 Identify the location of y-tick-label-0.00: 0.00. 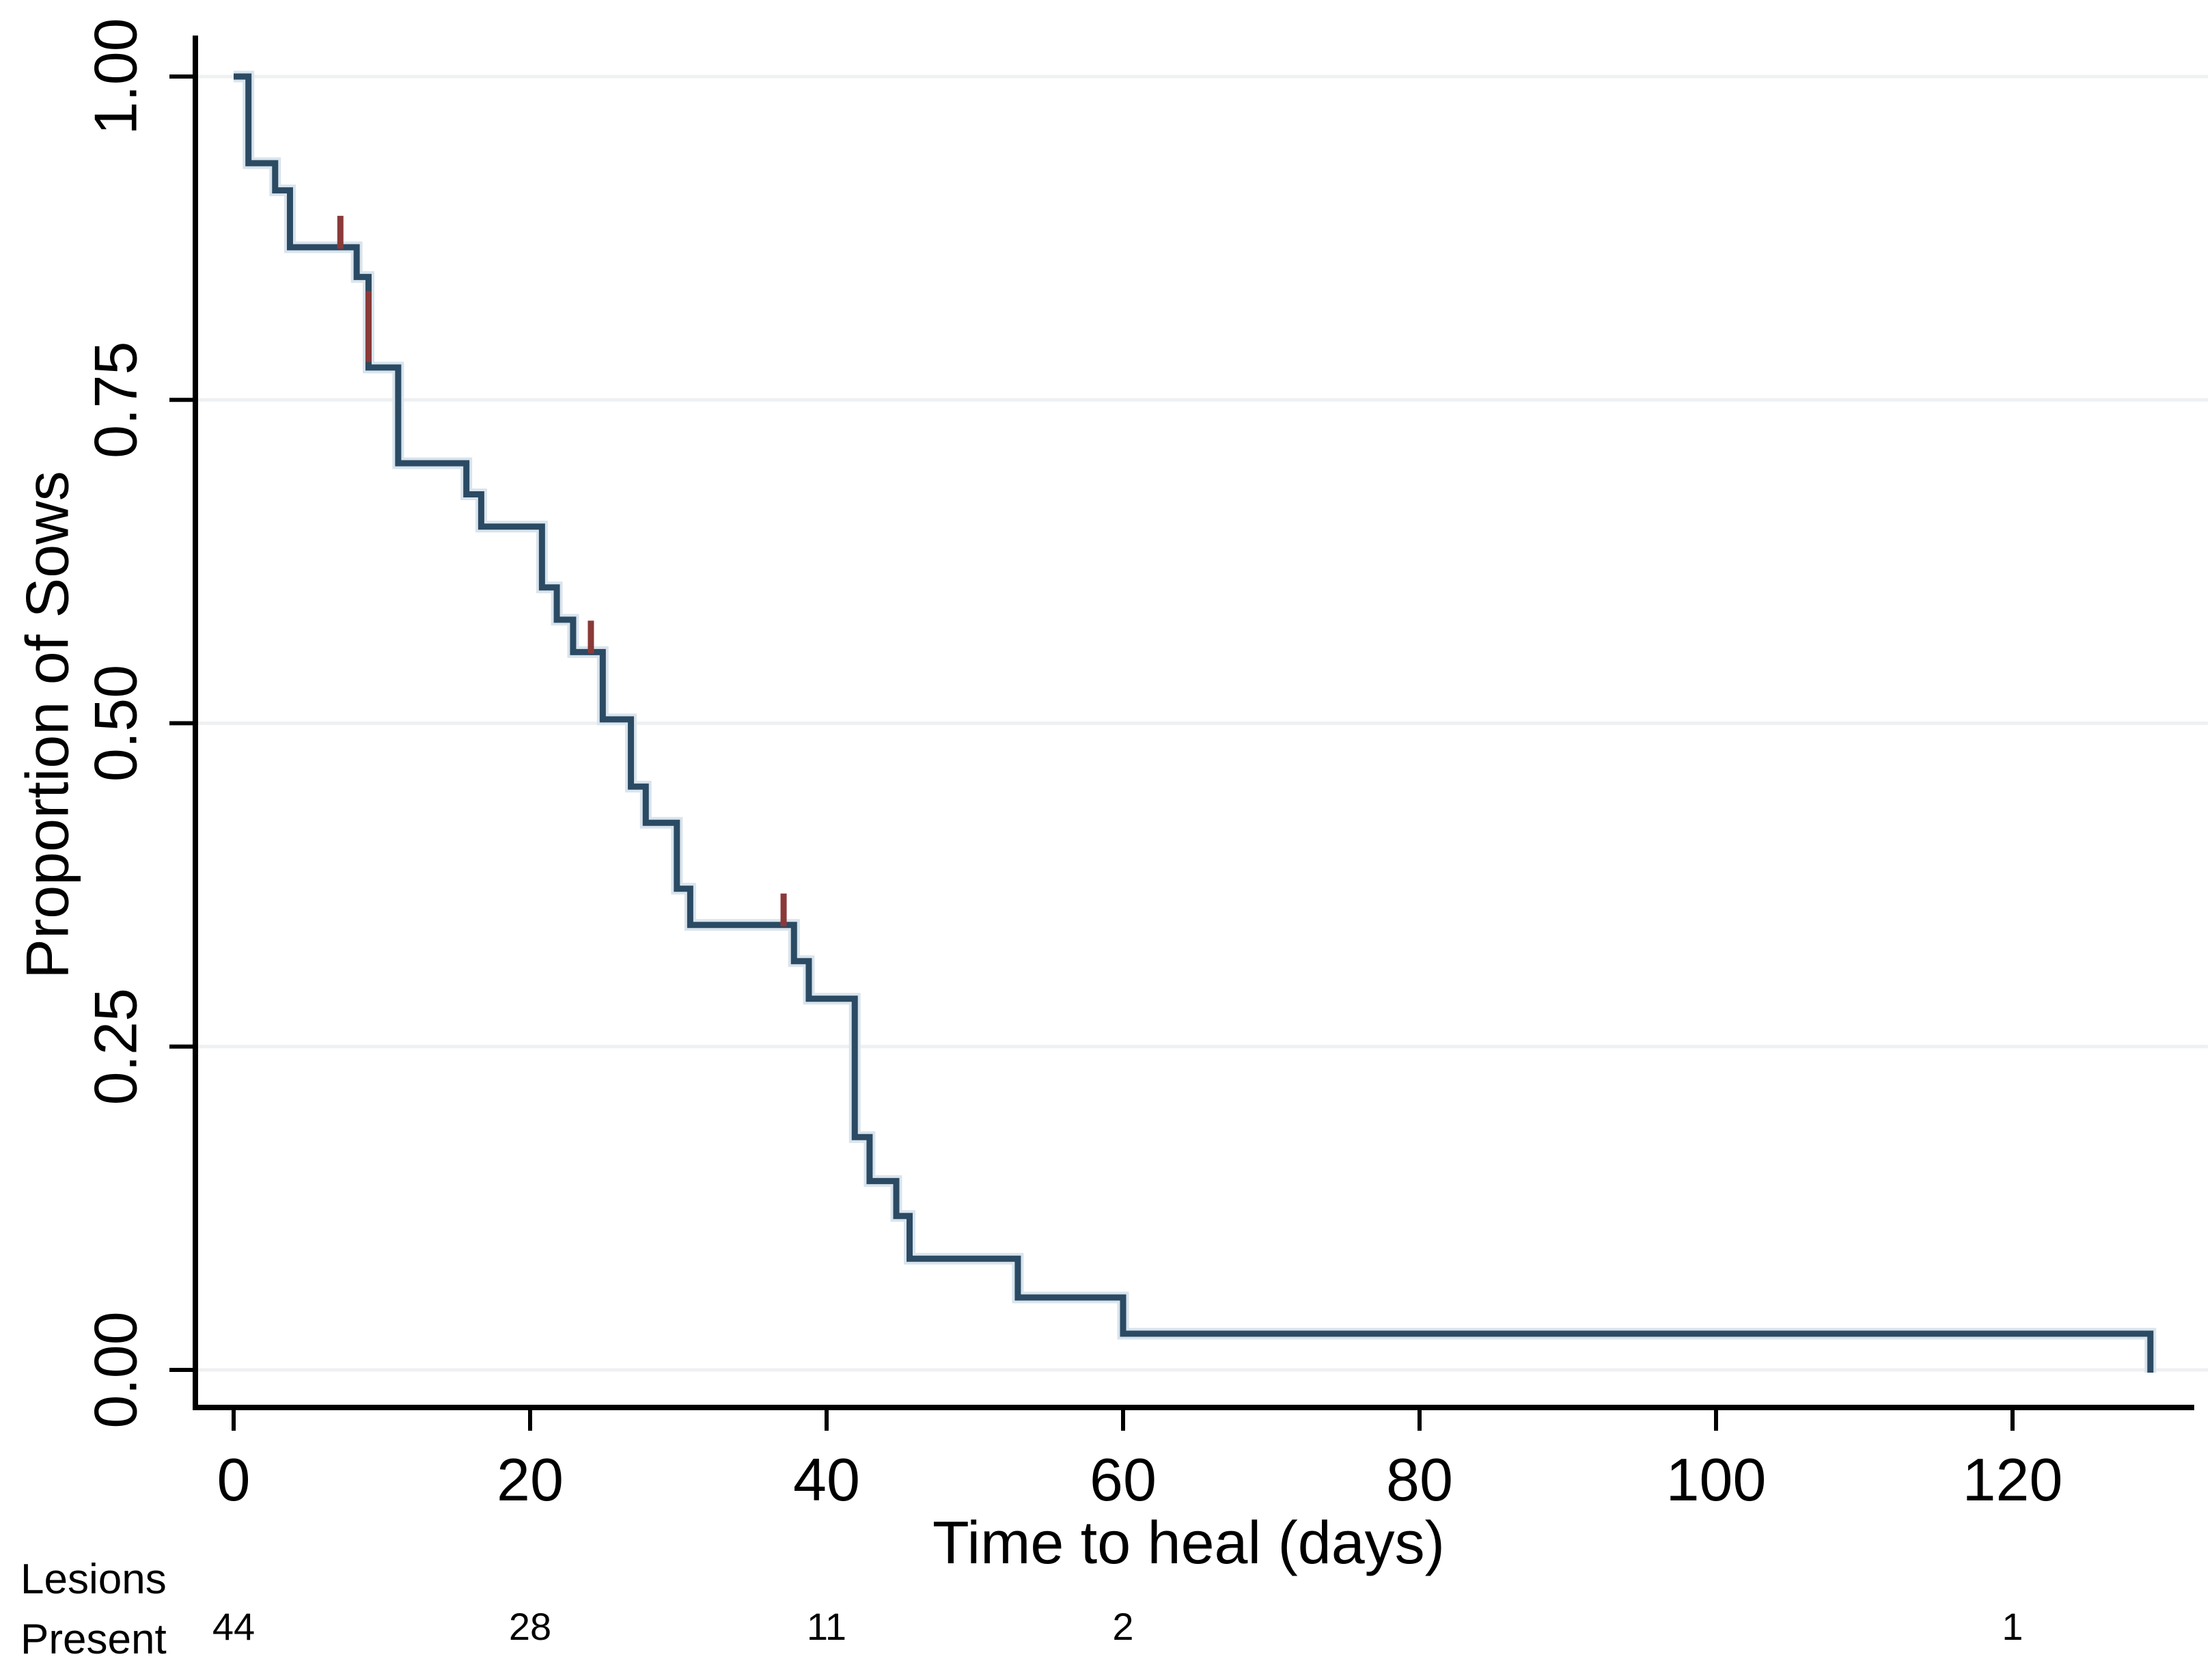
(115, 1370).